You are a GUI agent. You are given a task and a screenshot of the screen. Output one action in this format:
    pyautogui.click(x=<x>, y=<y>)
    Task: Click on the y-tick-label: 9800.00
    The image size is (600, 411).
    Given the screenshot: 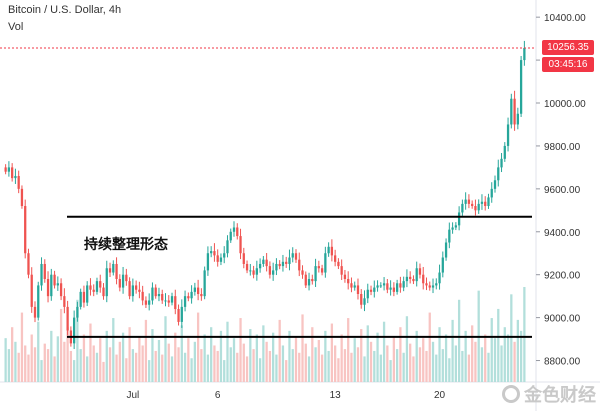 What is the action you would take?
    pyautogui.click(x=562, y=147)
    